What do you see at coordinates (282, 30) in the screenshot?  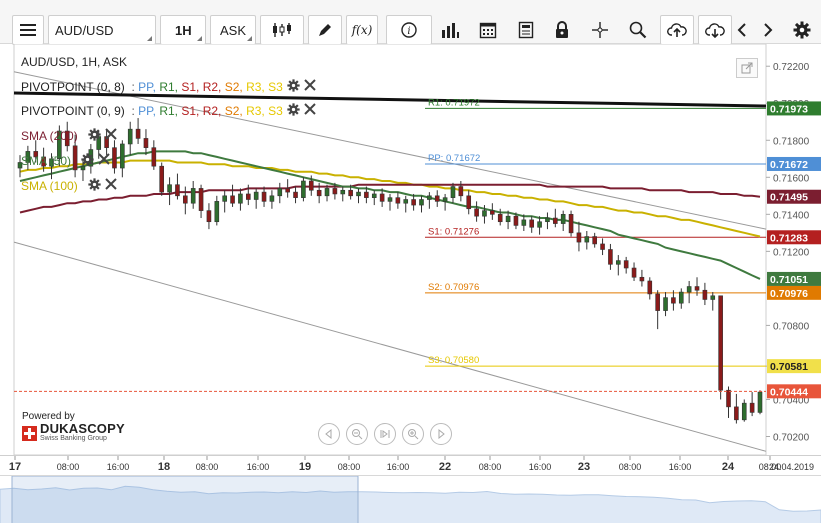 I see `chart-type-select` at bounding box center [282, 30].